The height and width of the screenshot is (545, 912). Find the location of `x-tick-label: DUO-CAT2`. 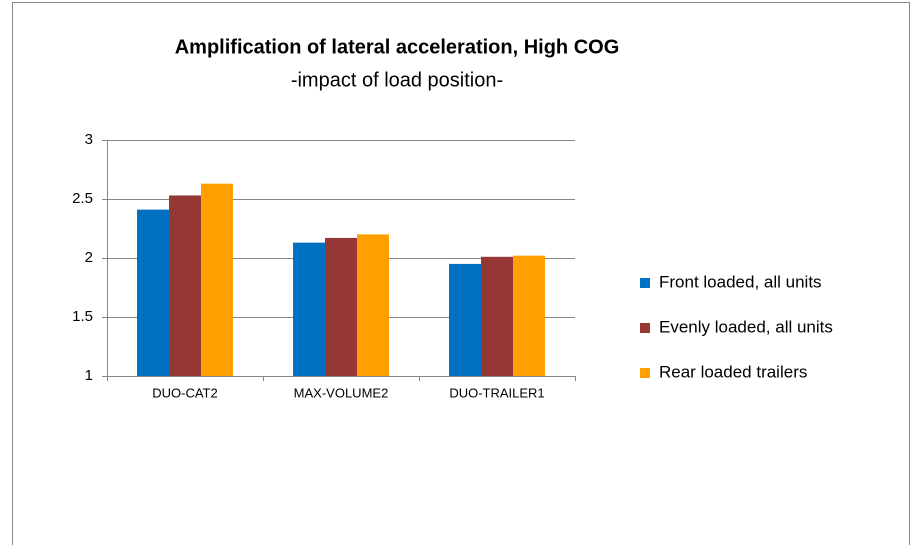

x-tick-label: DUO-CAT2 is located at coordinates (184, 392).